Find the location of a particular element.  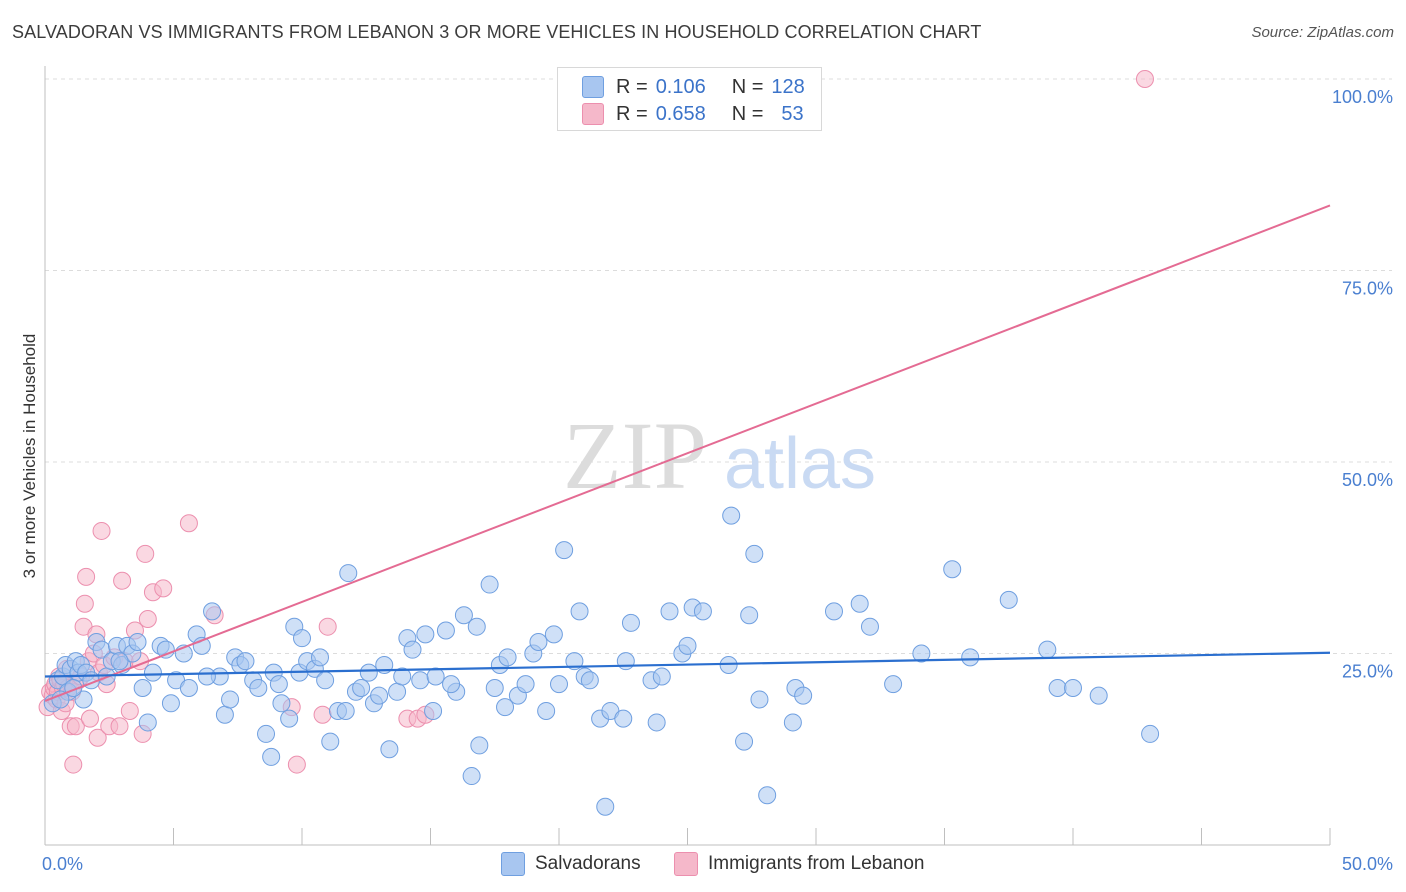

bottom-legend-salvadorans: Salvadorans is located at coordinates (571, 864).